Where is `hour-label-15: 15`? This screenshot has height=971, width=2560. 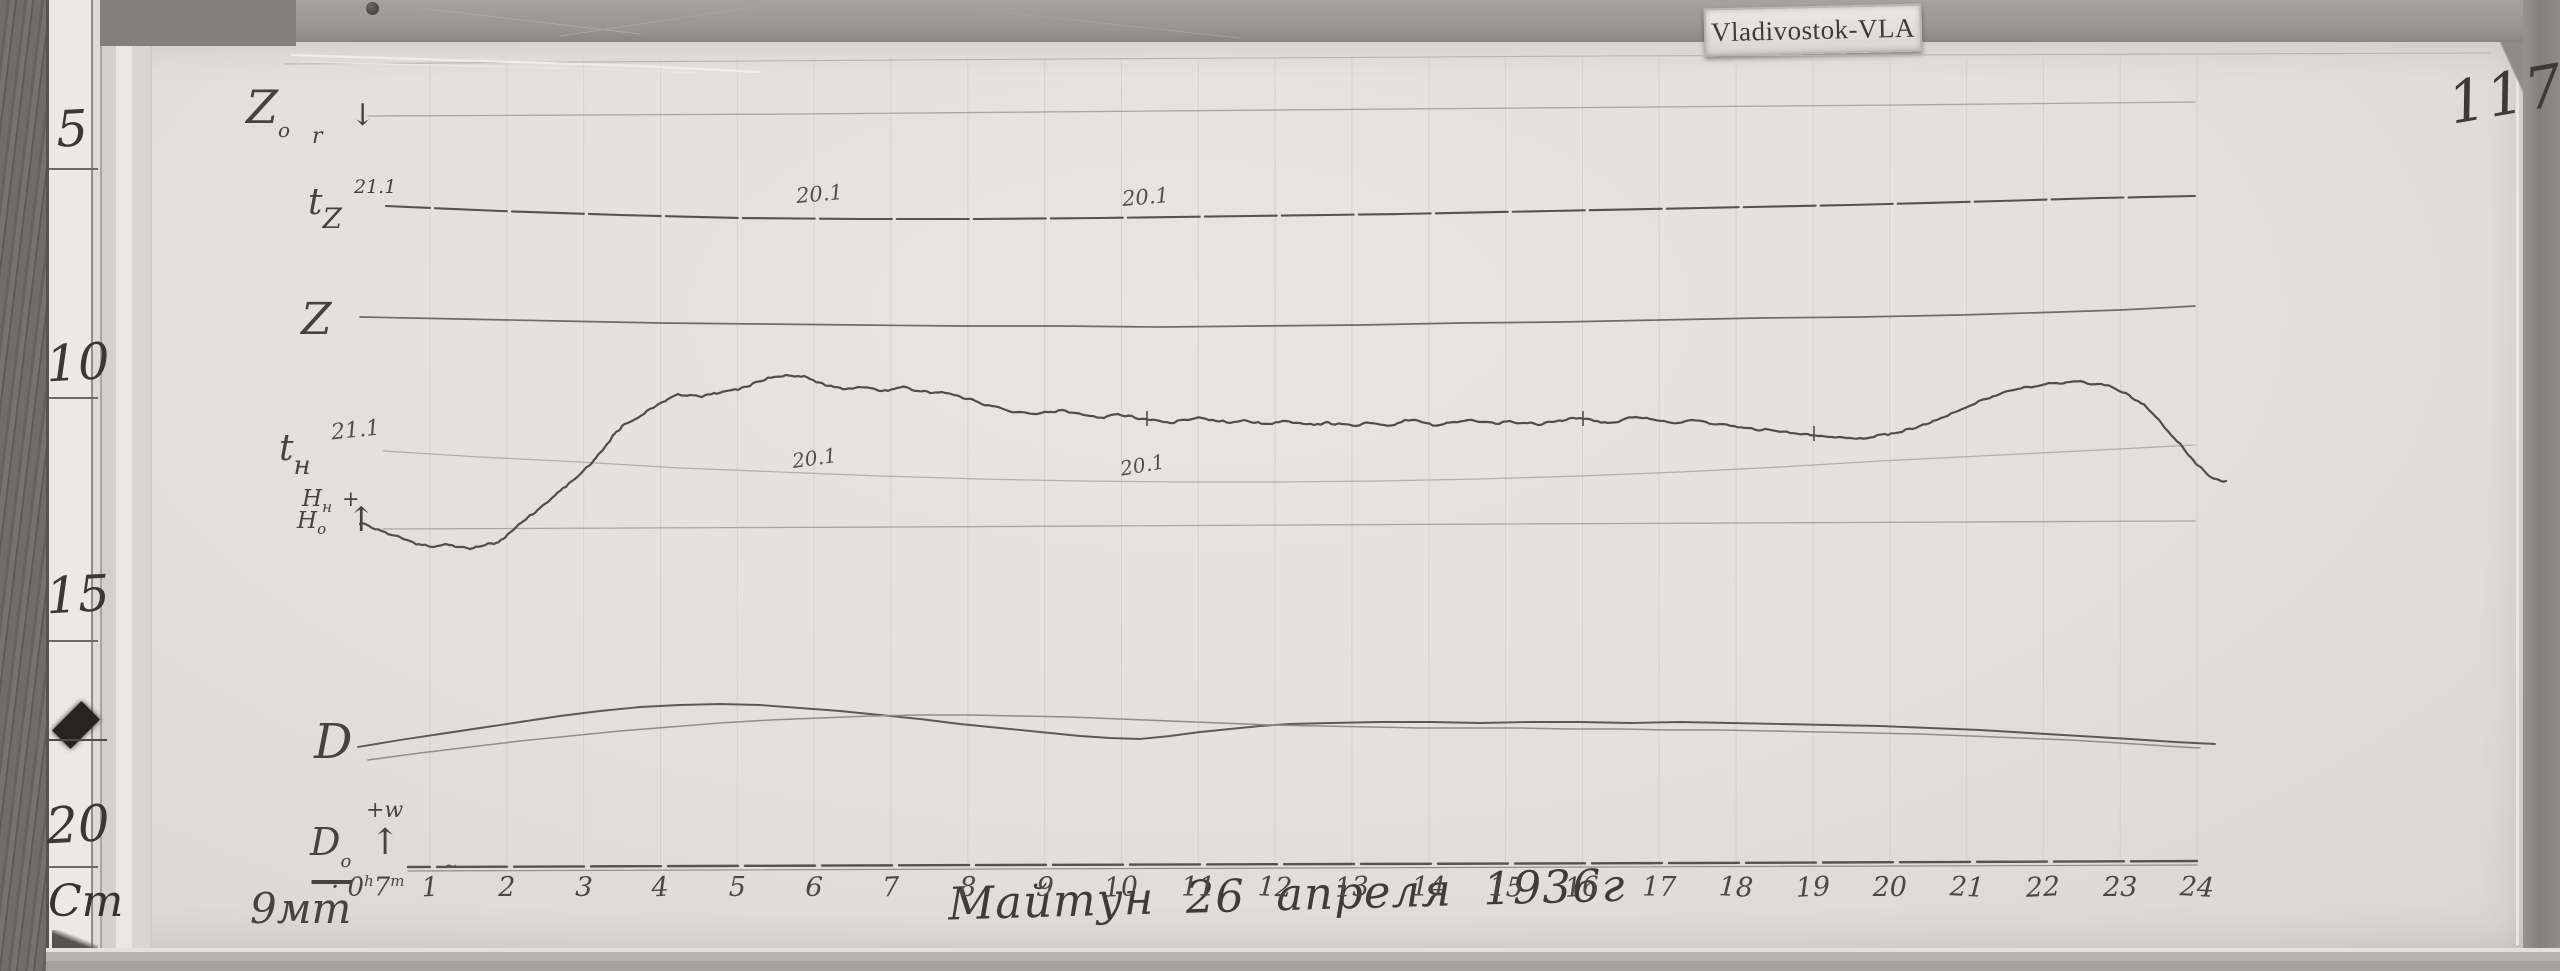 hour-label-15: 15 is located at coordinates (1505, 887).